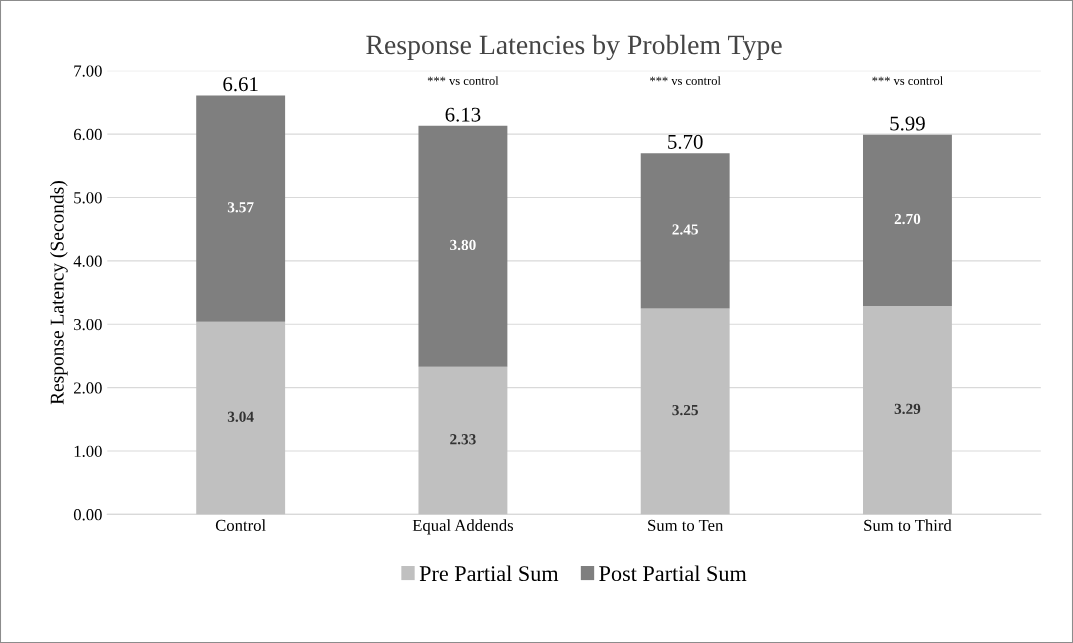 This screenshot has height=643, width=1073. I want to click on y-tick-label: 3.00, so click(88, 324).